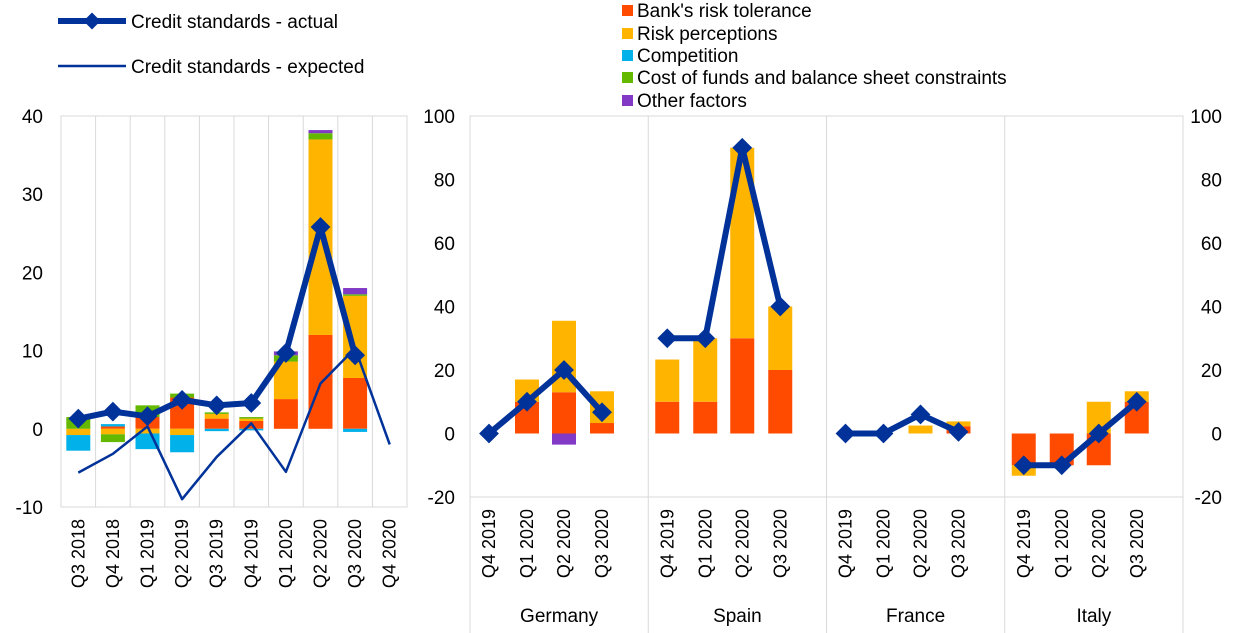 The height and width of the screenshot is (633, 1240). What do you see at coordinates (320, 136) in the screenshot?
I see `bar-cost-of-funds-and-balance-sheet-constraints-q2-2020` at bounding box center [320, 136].